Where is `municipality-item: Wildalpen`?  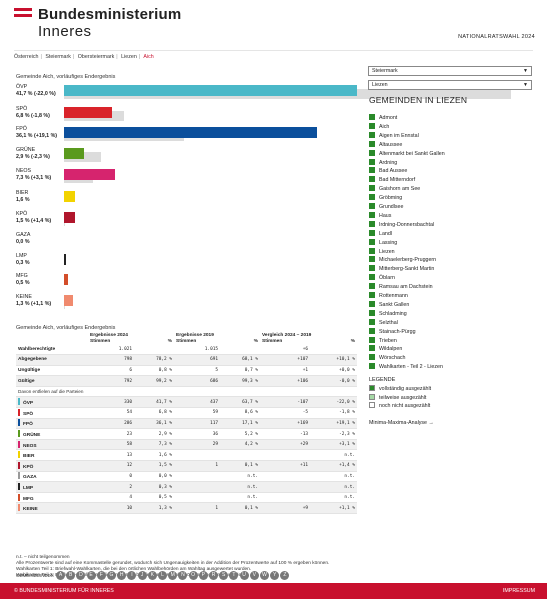 municipality-item: Wildalpen is located at coordinates (385, 349).